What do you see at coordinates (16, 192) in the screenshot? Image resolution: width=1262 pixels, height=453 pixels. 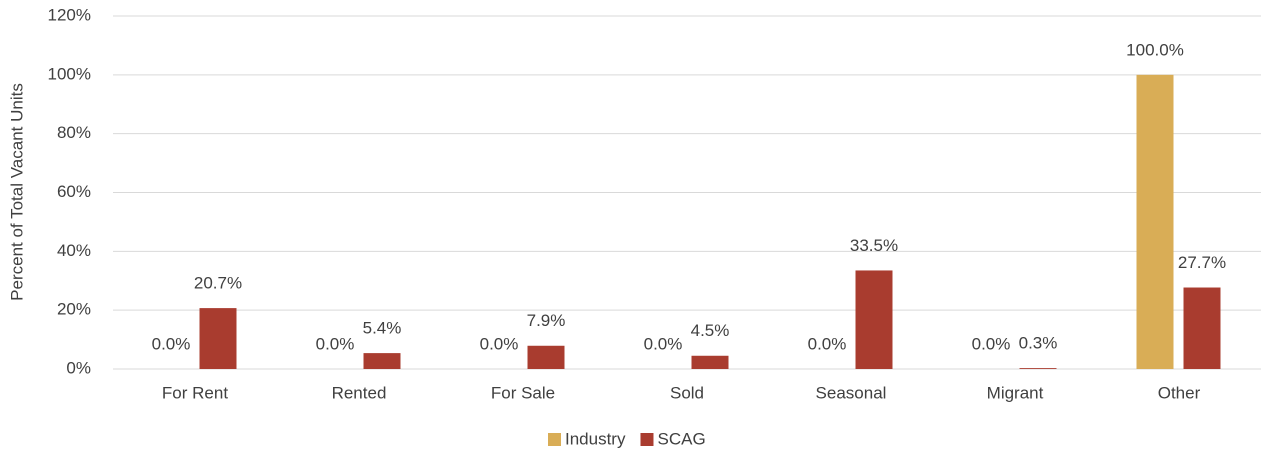 I see `y-axis-title: Percent of Total Vacant Units` at bounding box center [16, 192].